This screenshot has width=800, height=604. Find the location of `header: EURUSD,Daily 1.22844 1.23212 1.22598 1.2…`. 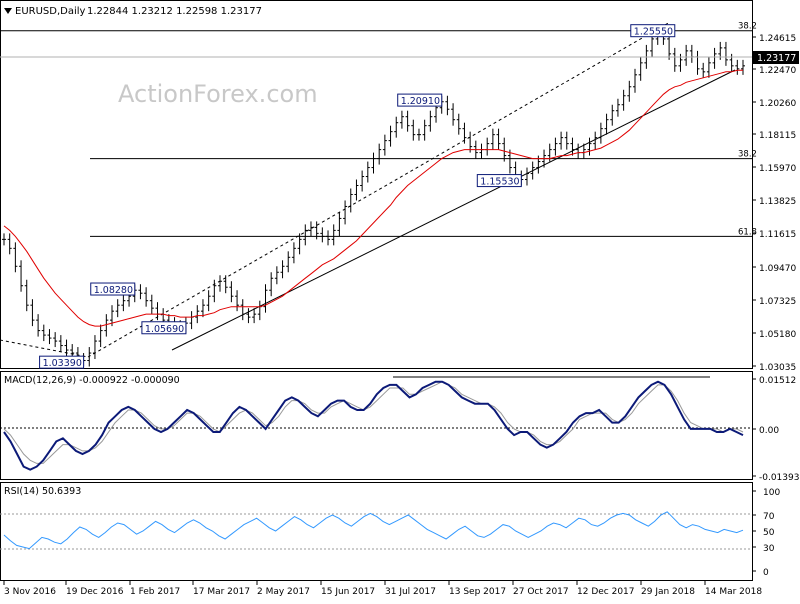

header: EURUSD,Daily 1.22844 1.23212 1.22598 1.2… is located at coordinates (133, 11).